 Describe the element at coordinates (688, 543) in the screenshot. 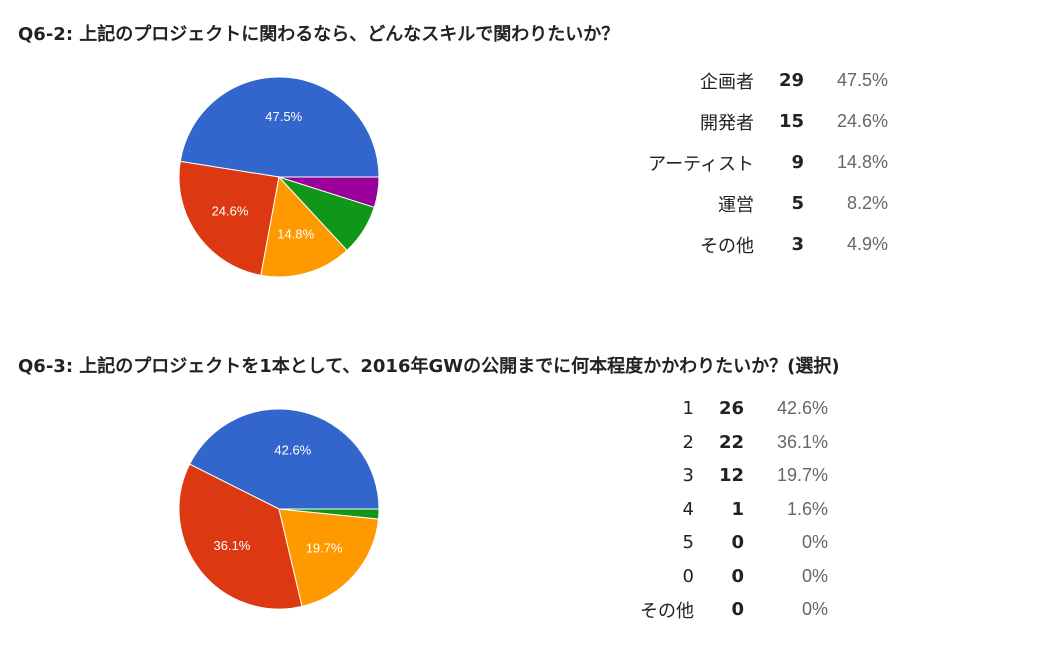

I see `row-label: 5` at that location.